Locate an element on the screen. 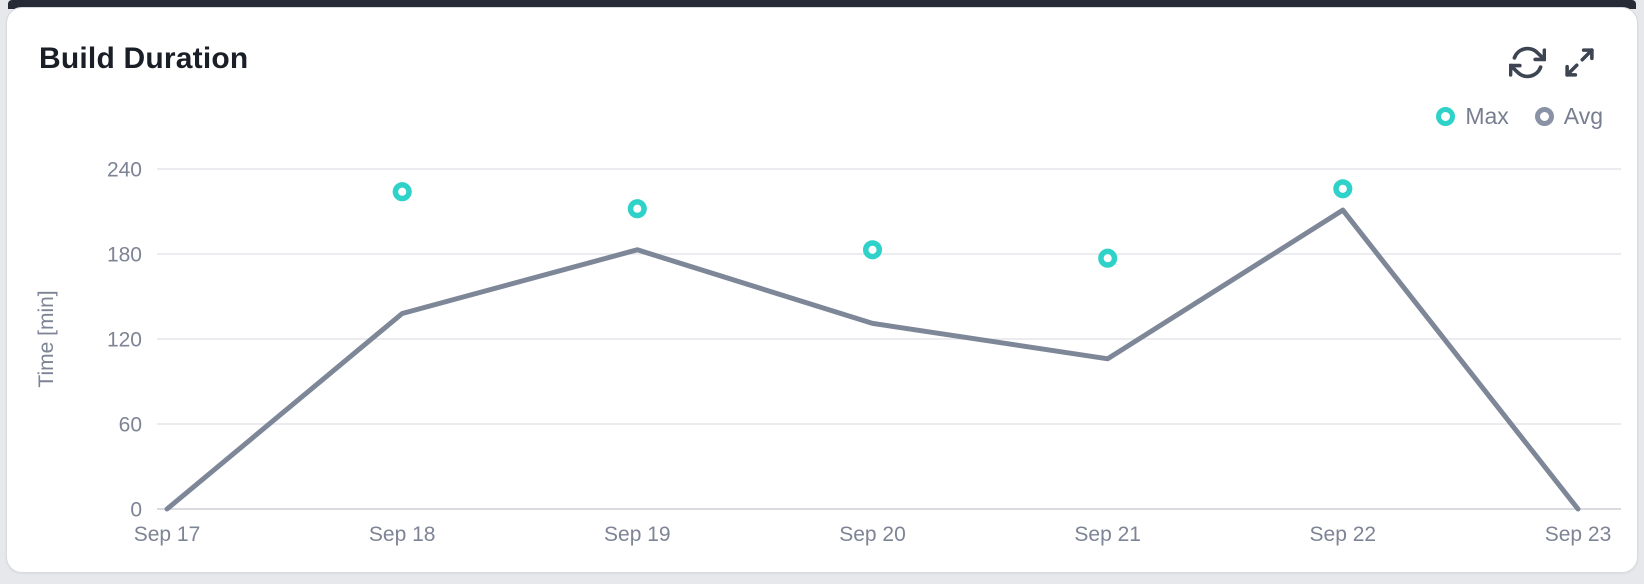  avg-series-marker-icon is located at coordinates (1544, 116).